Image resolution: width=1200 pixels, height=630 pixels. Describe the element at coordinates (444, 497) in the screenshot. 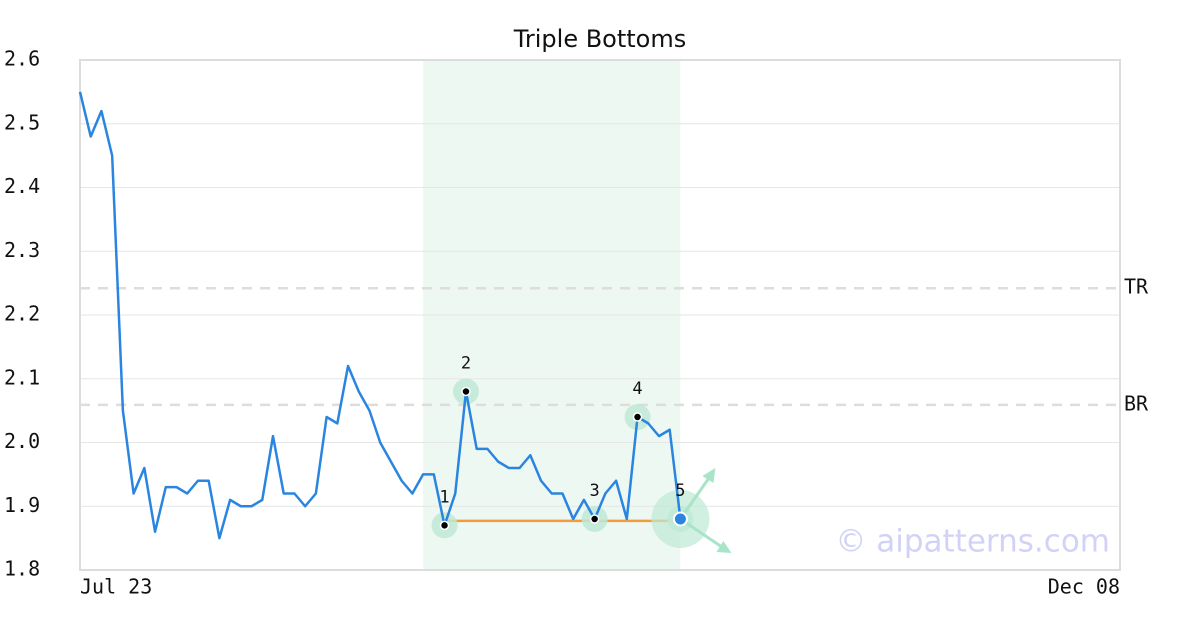

I see `pattern-point-label: 1` at that location.